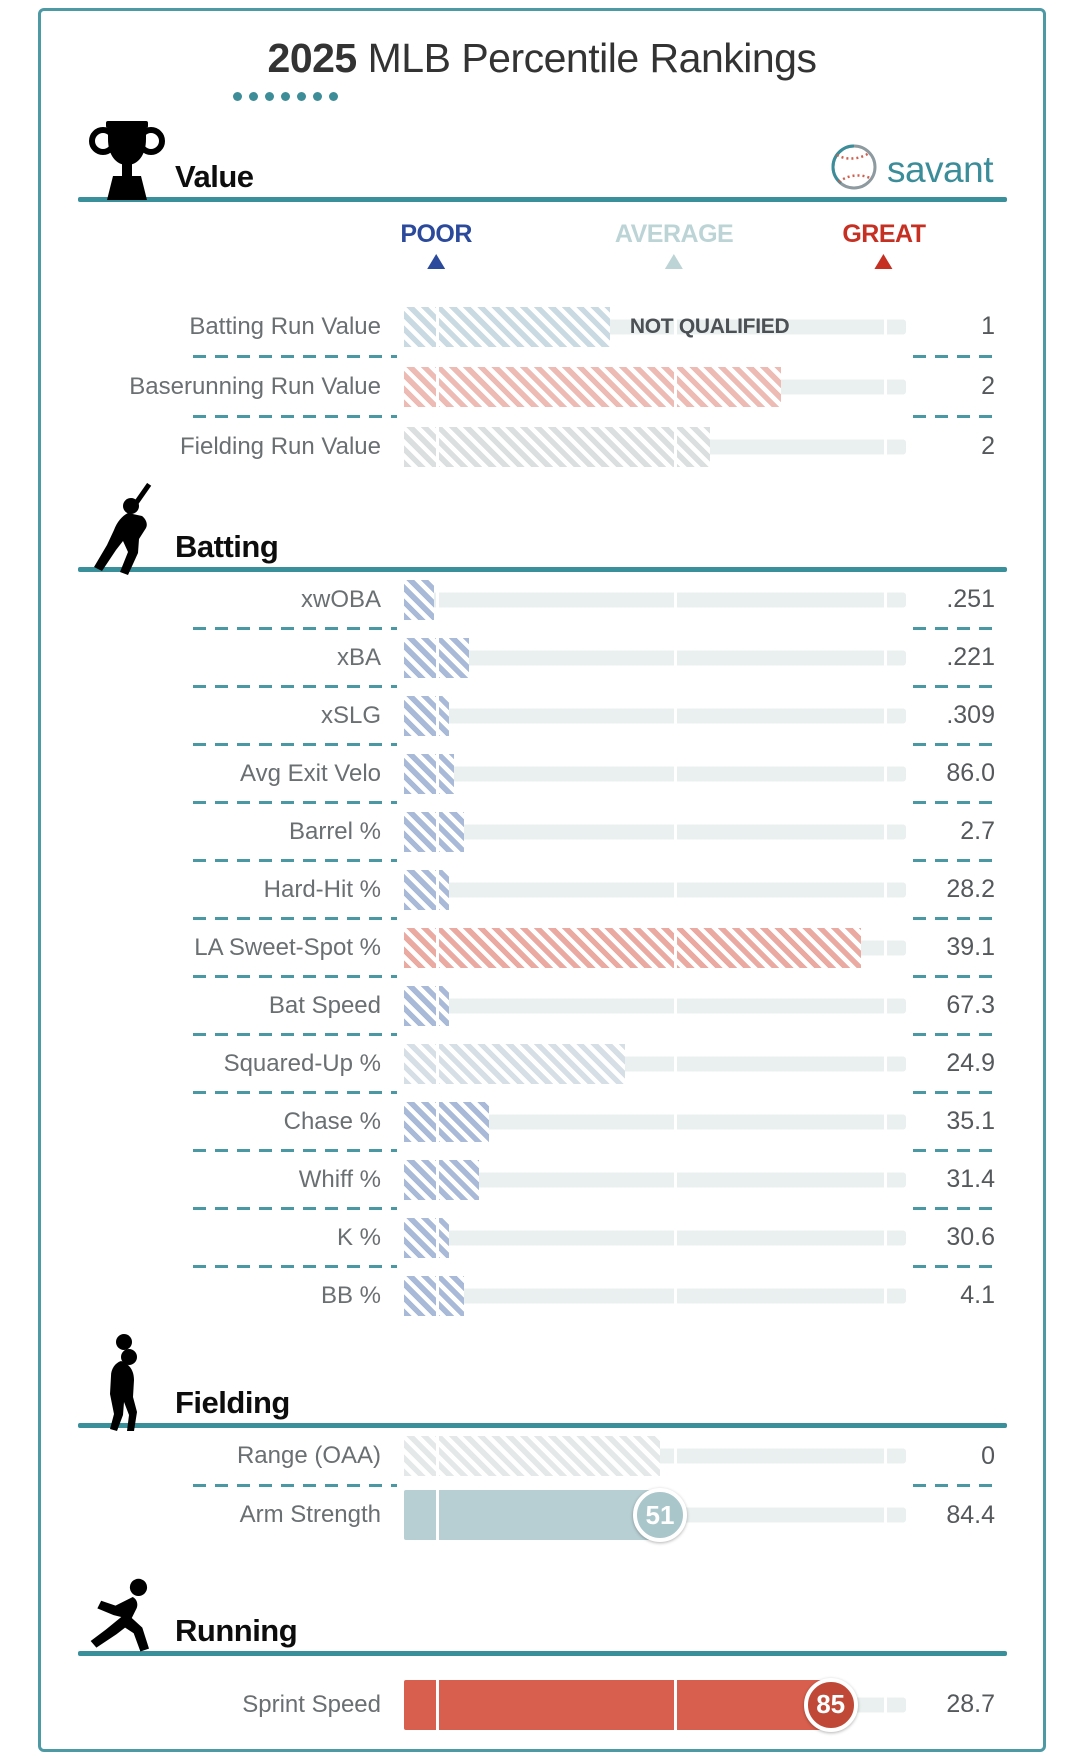 The width and height of the screenshot is (1080, 1757). I want to click on stat-row: Barrel % 2.7, so click(542, 831).